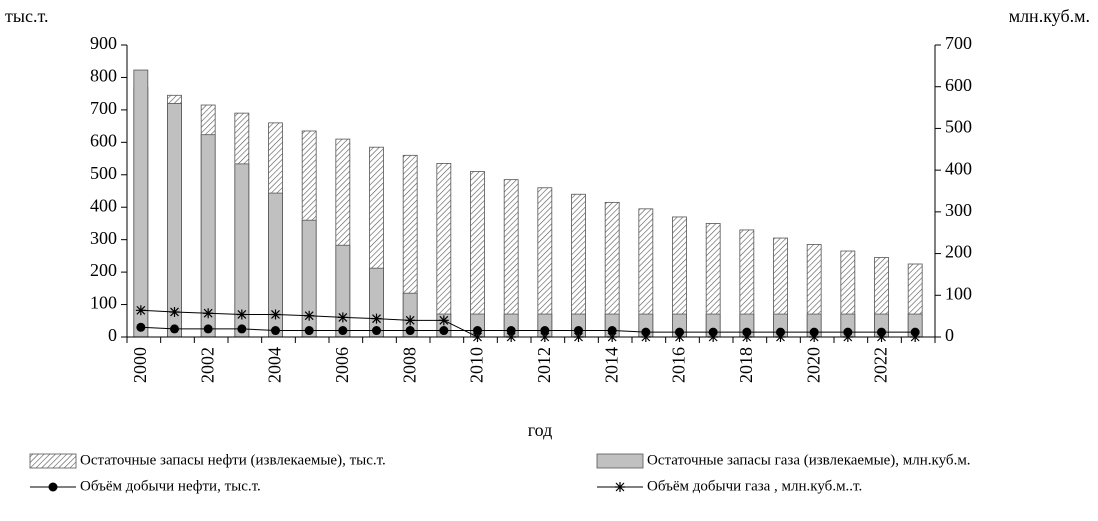 Image resolution: width=1098 pixels, height=521 pixels. I want to click on x-tick-label: 2014, so click(611, 365).